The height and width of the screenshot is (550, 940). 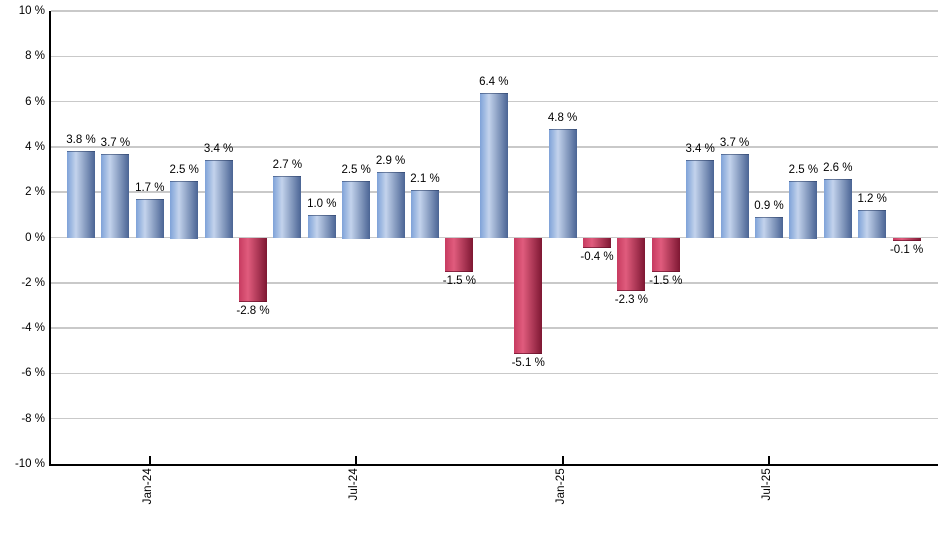 I want to click on bar-value-label: 2.9 %, so click(x=390, y=160).